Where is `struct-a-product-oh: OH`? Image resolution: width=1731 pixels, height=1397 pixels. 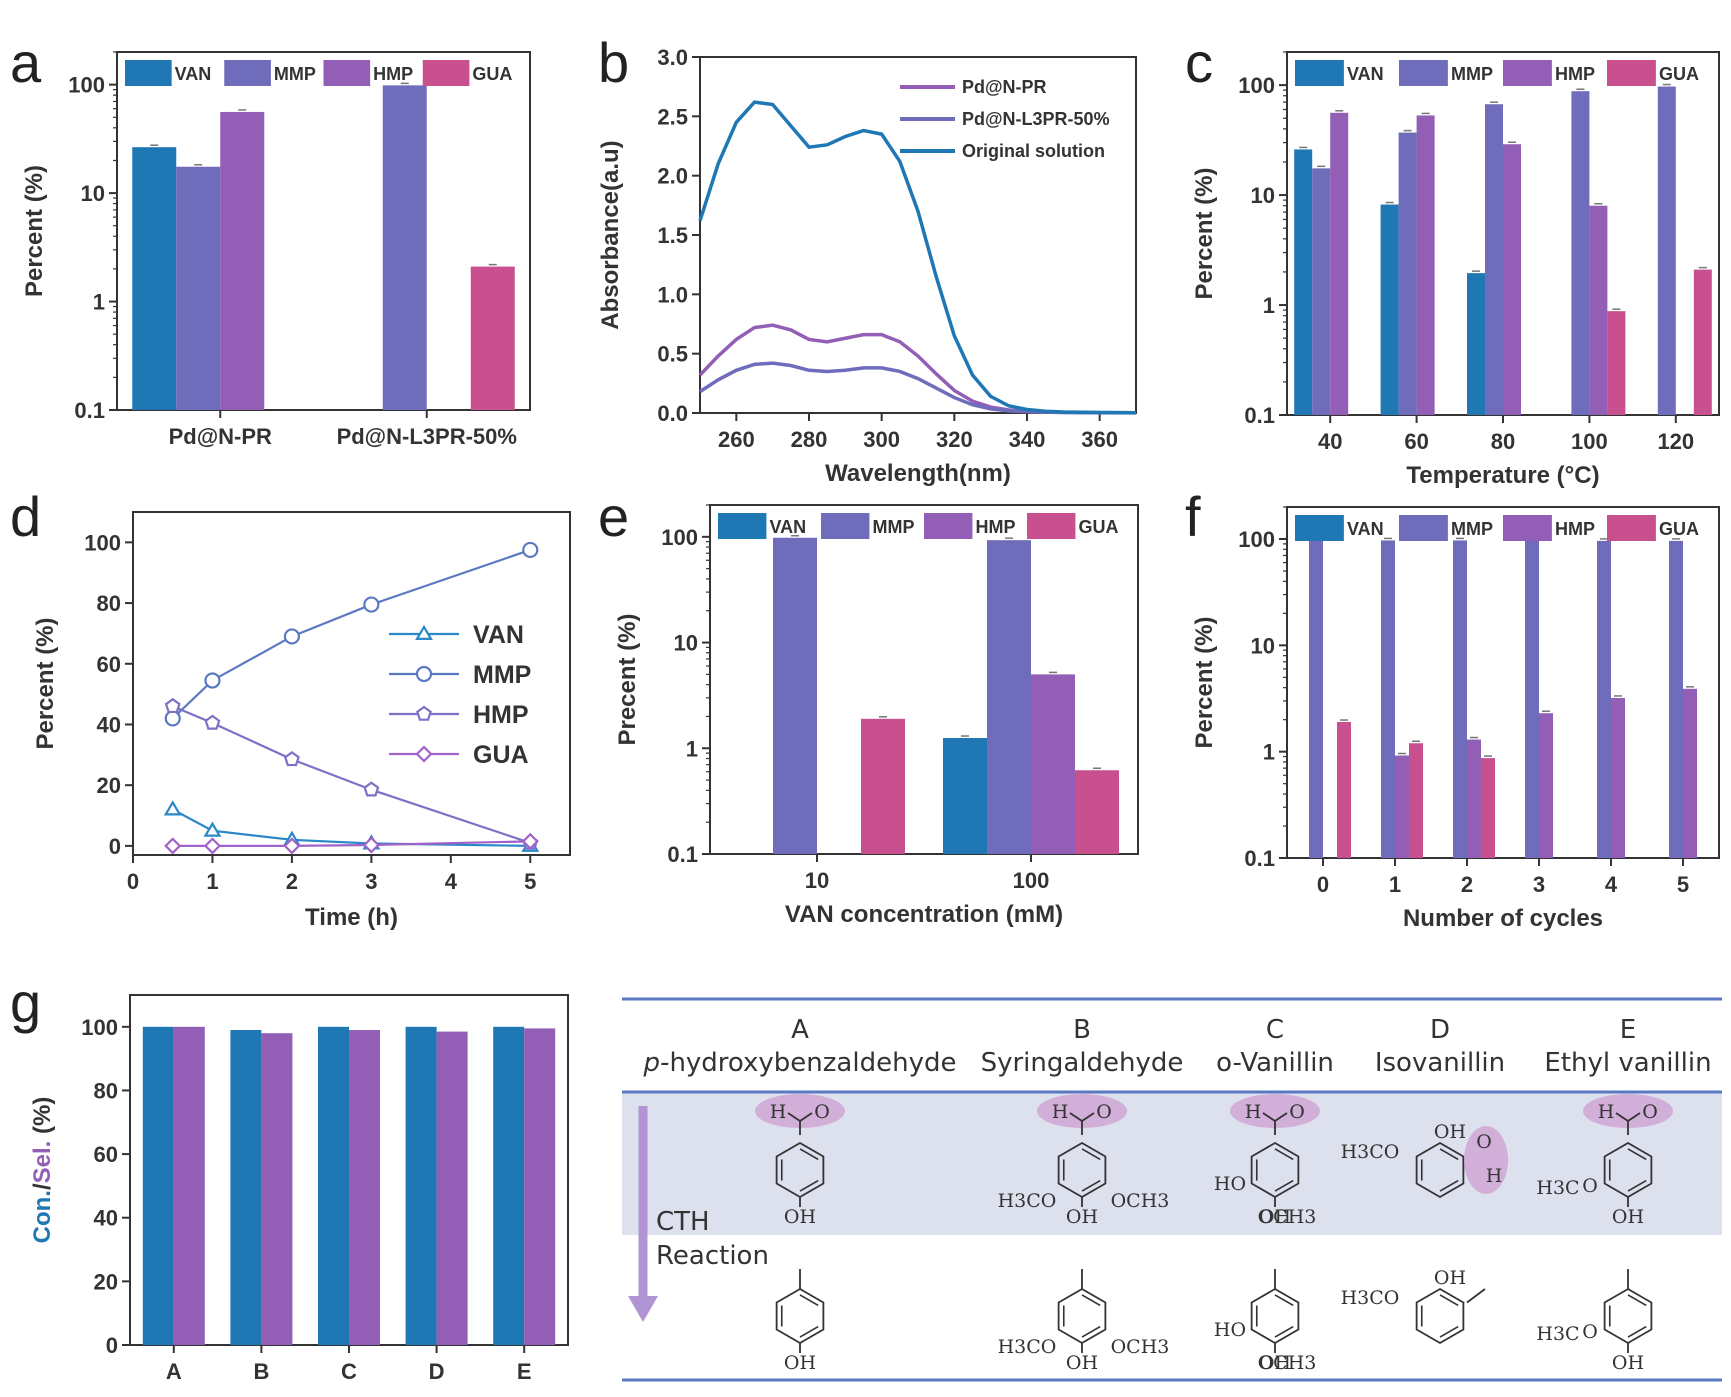 struct-a-product-oh: OH is located at coordinates (800, 1363).